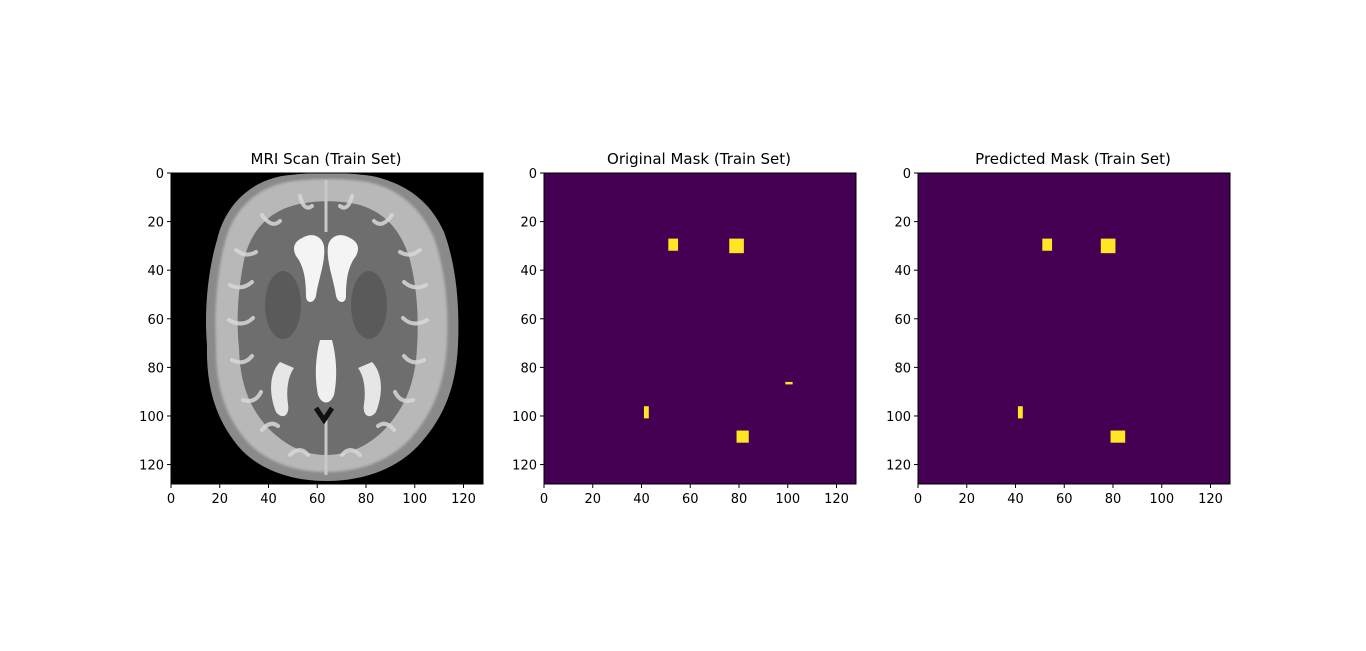  What do you see at coordinates (155, 368) in the screenshot?
I see `mri-ytick-label-80: 80` at bounding box center [155, 368].